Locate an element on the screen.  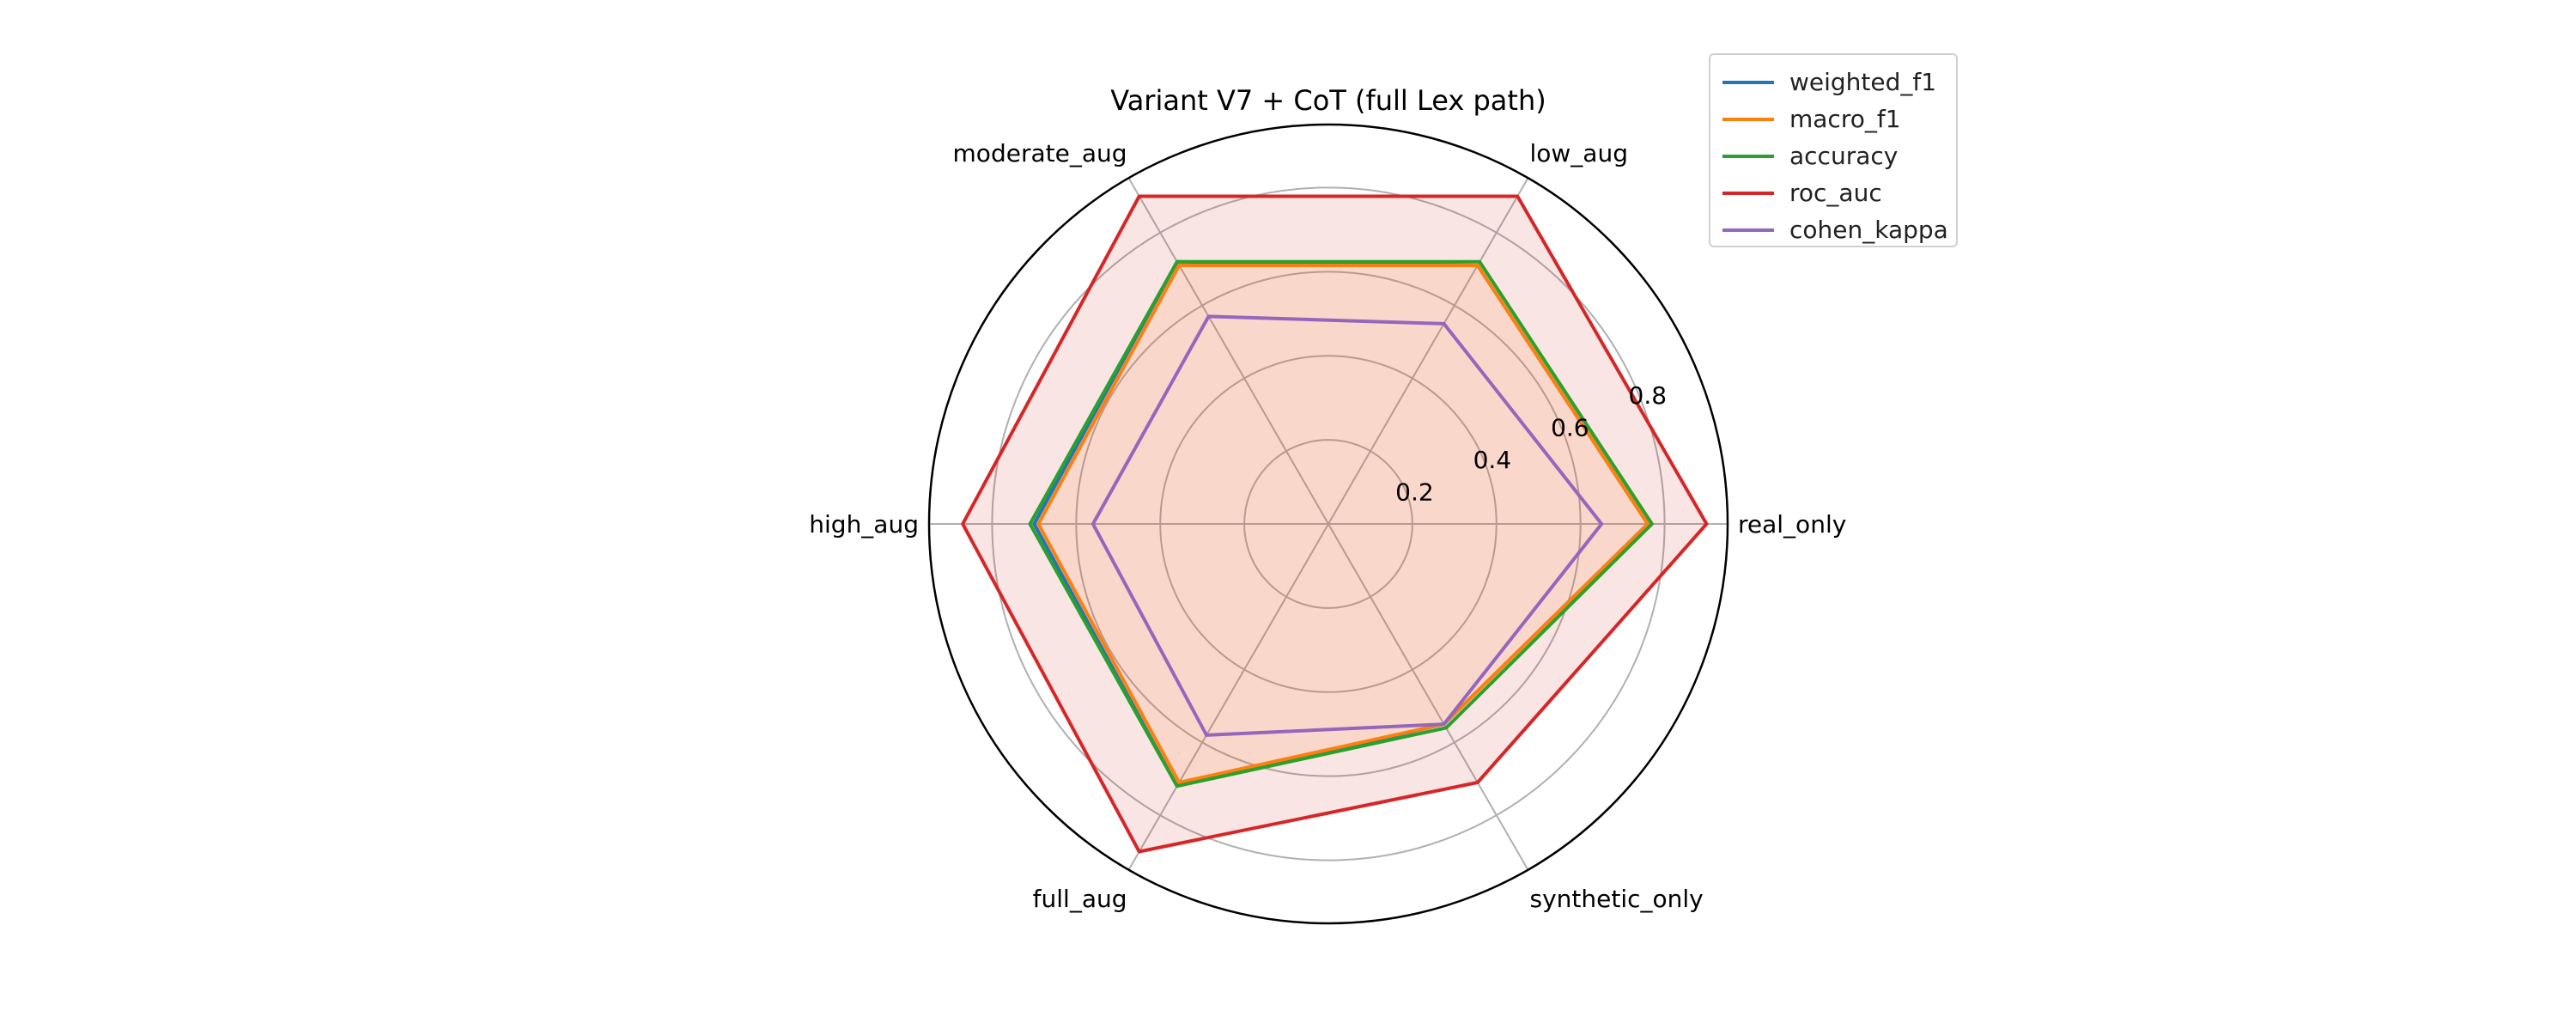
category-label-high_aug: high_aug is located at coordinates (864, 524).